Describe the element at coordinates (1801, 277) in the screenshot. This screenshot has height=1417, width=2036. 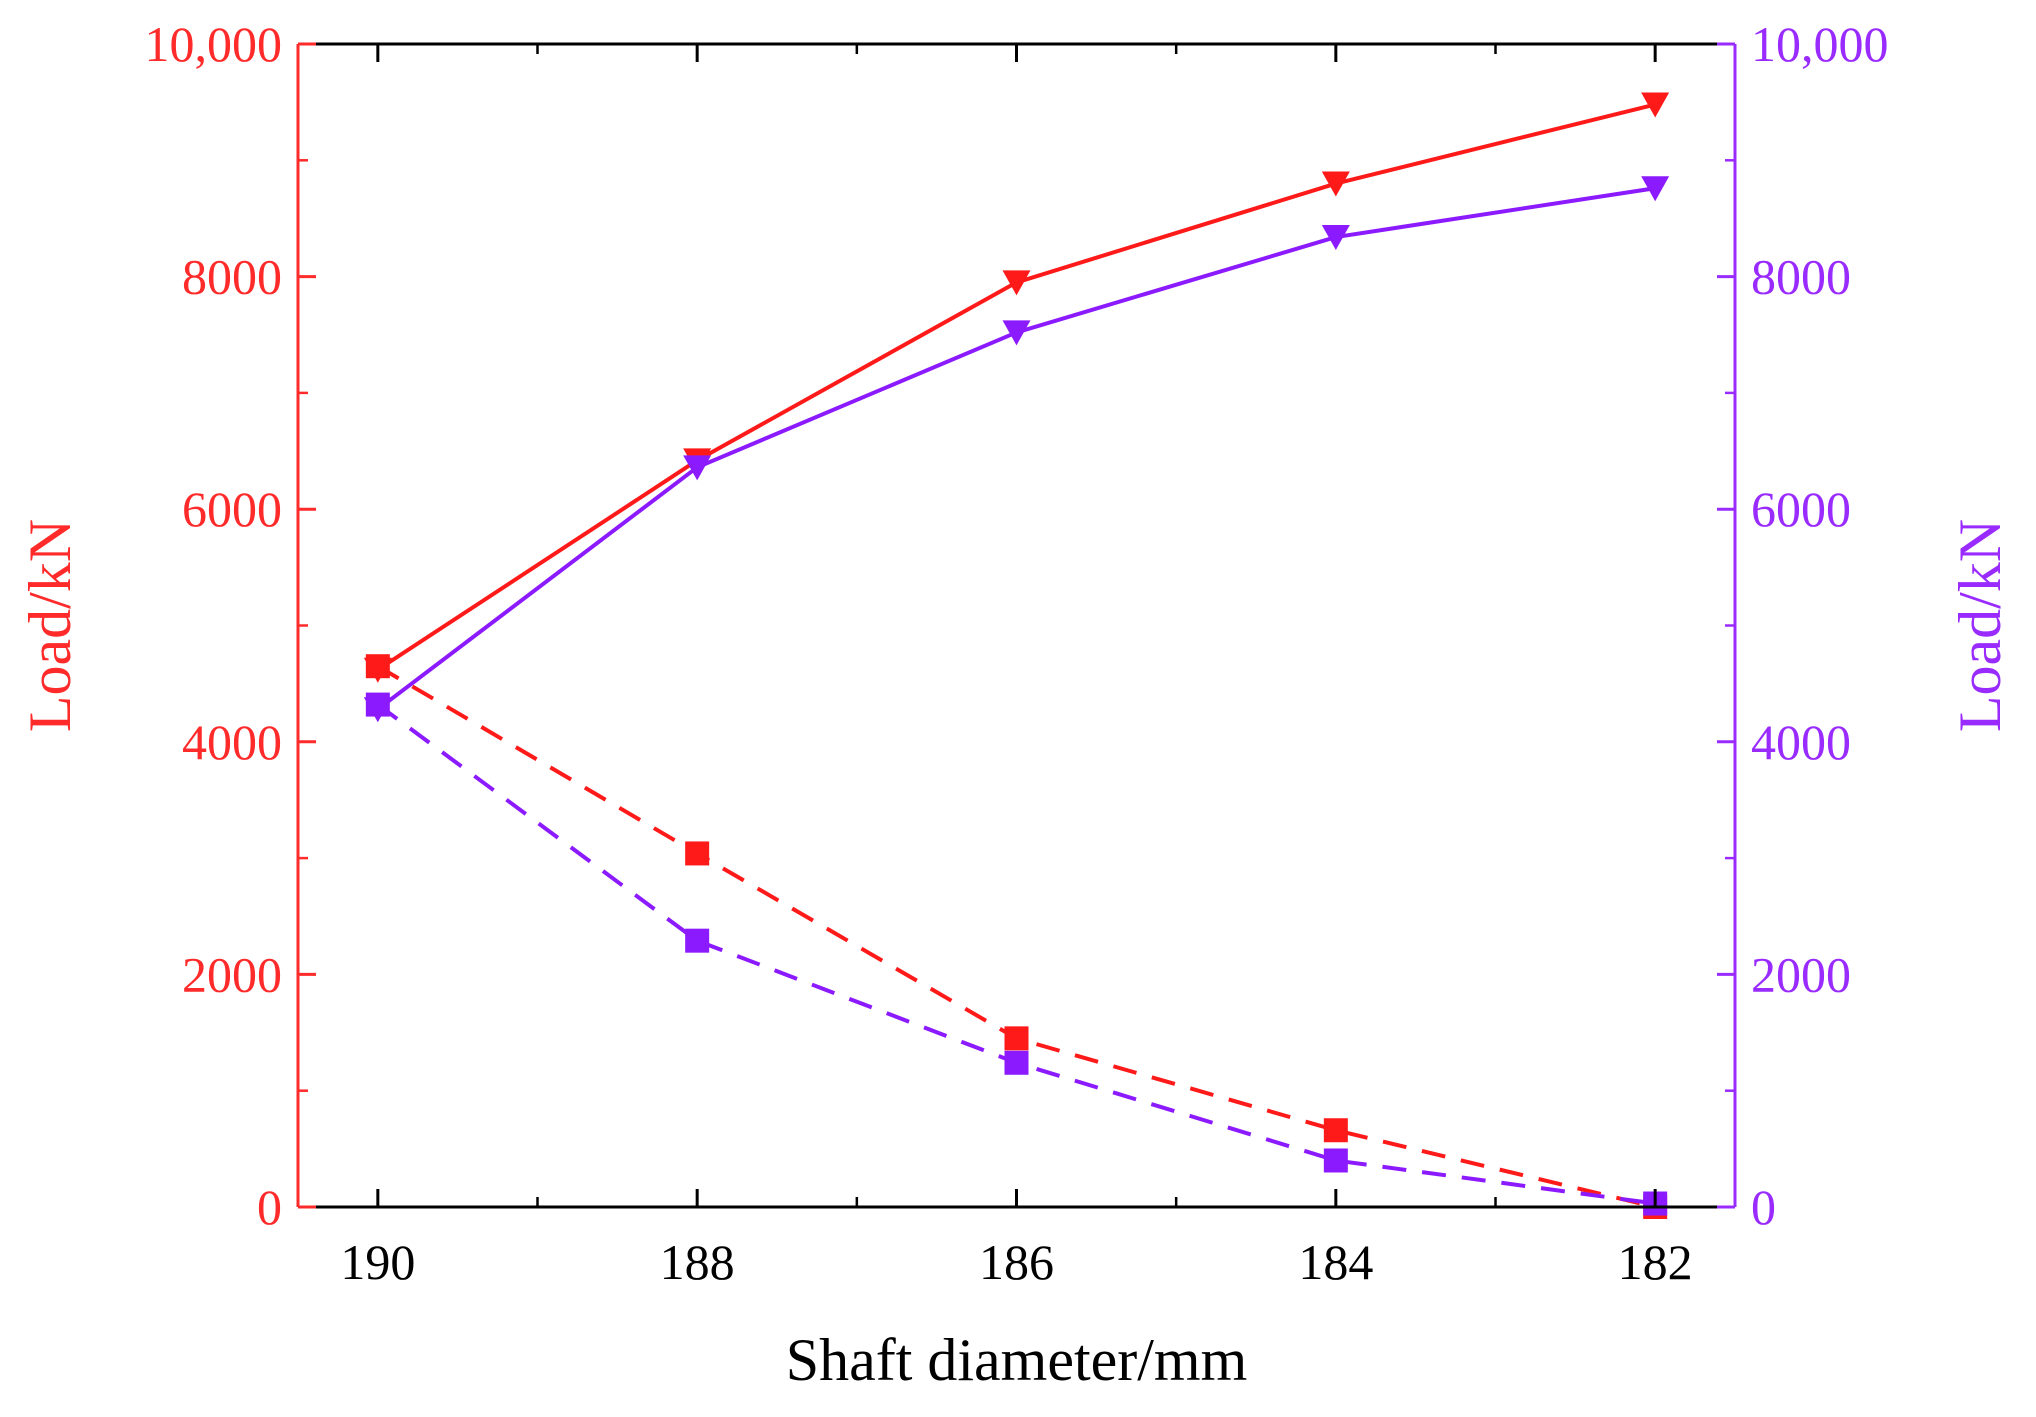
I see `y-tick-label-right: 8000` at that location.